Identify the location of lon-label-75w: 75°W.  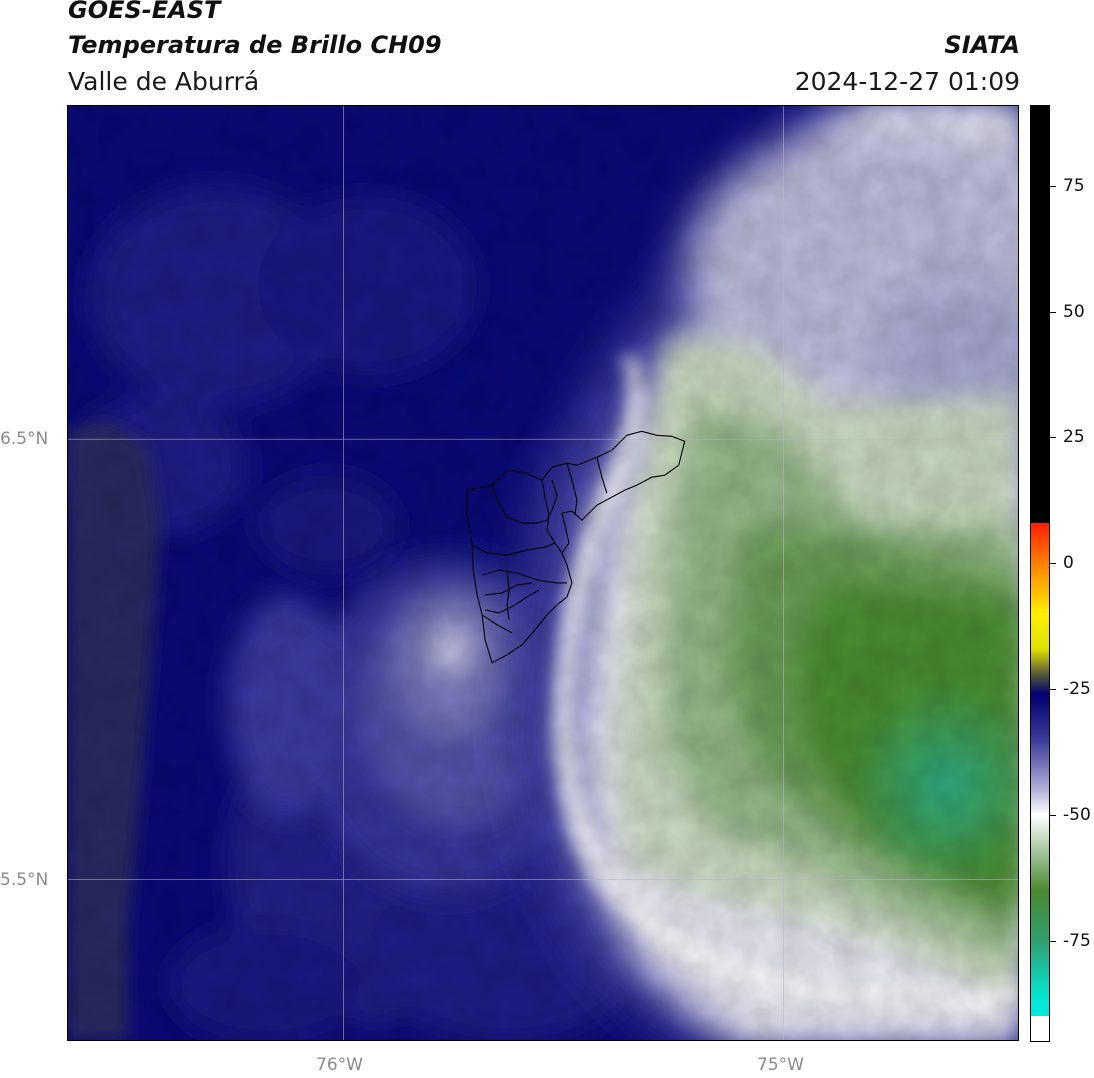
(780, 1065).